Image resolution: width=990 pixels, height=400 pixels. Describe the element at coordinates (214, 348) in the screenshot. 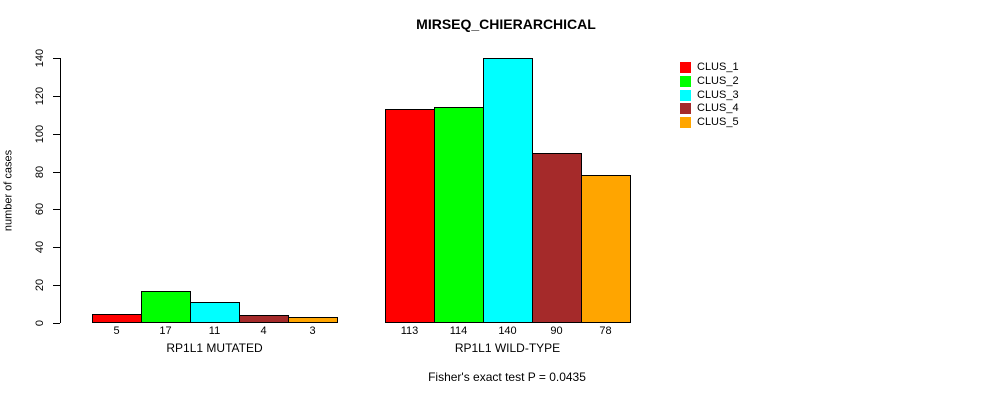

I see `group-label-mutated: RP1L1 MUTATED` at that location.